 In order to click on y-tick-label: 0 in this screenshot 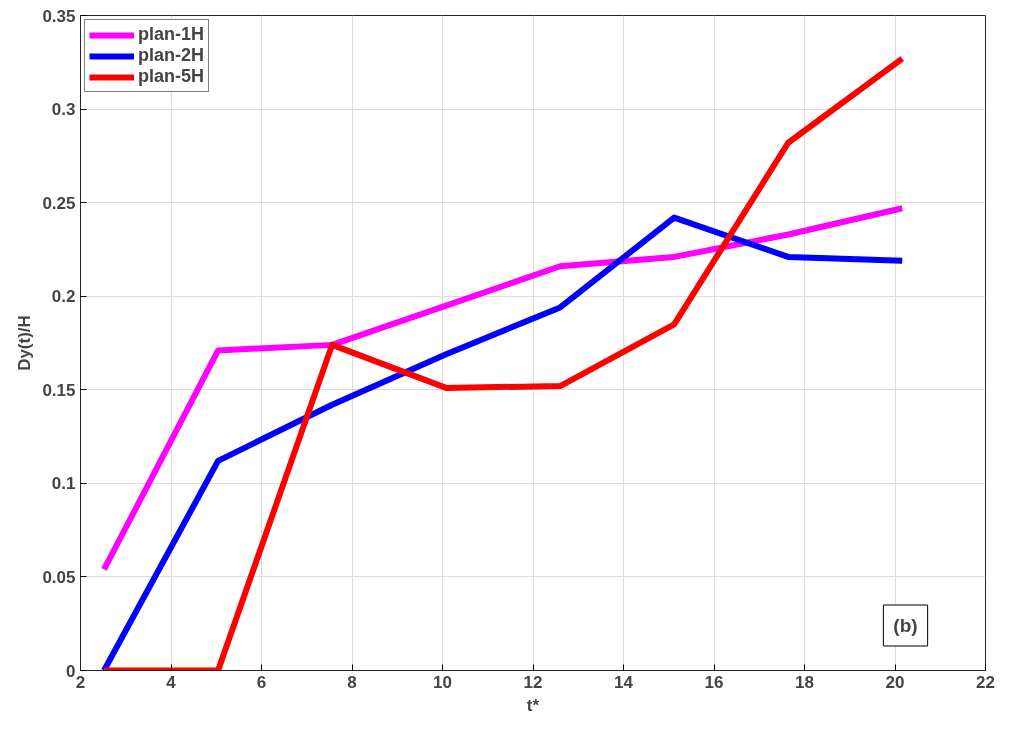, I will do `click(71, 671)`.